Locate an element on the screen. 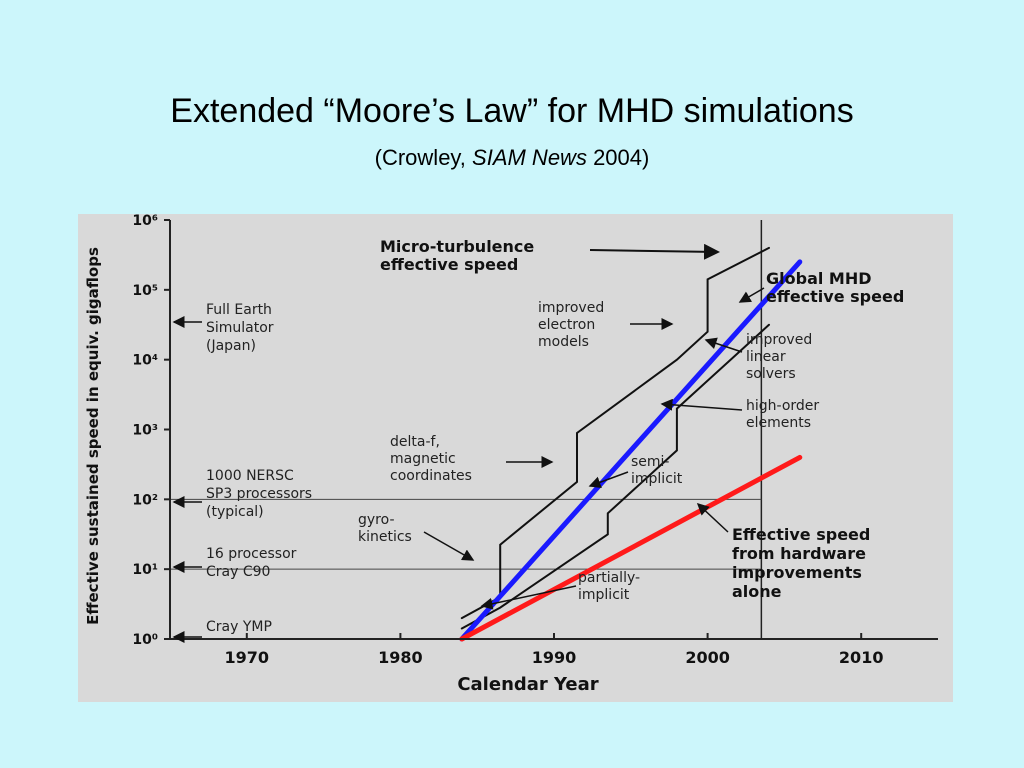 The width and height of the screenshot is (1024, 768). y-tick-label: 10⁵ is located at coordinates (145, 291).